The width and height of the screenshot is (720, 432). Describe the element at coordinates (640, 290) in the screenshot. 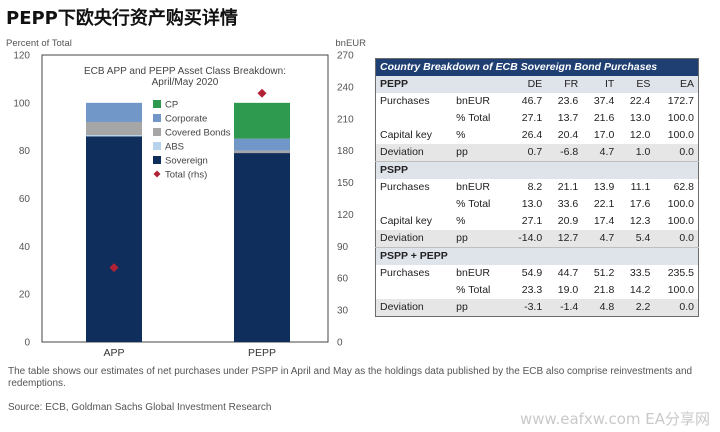

I see `table-cell: 14.2` at that location.